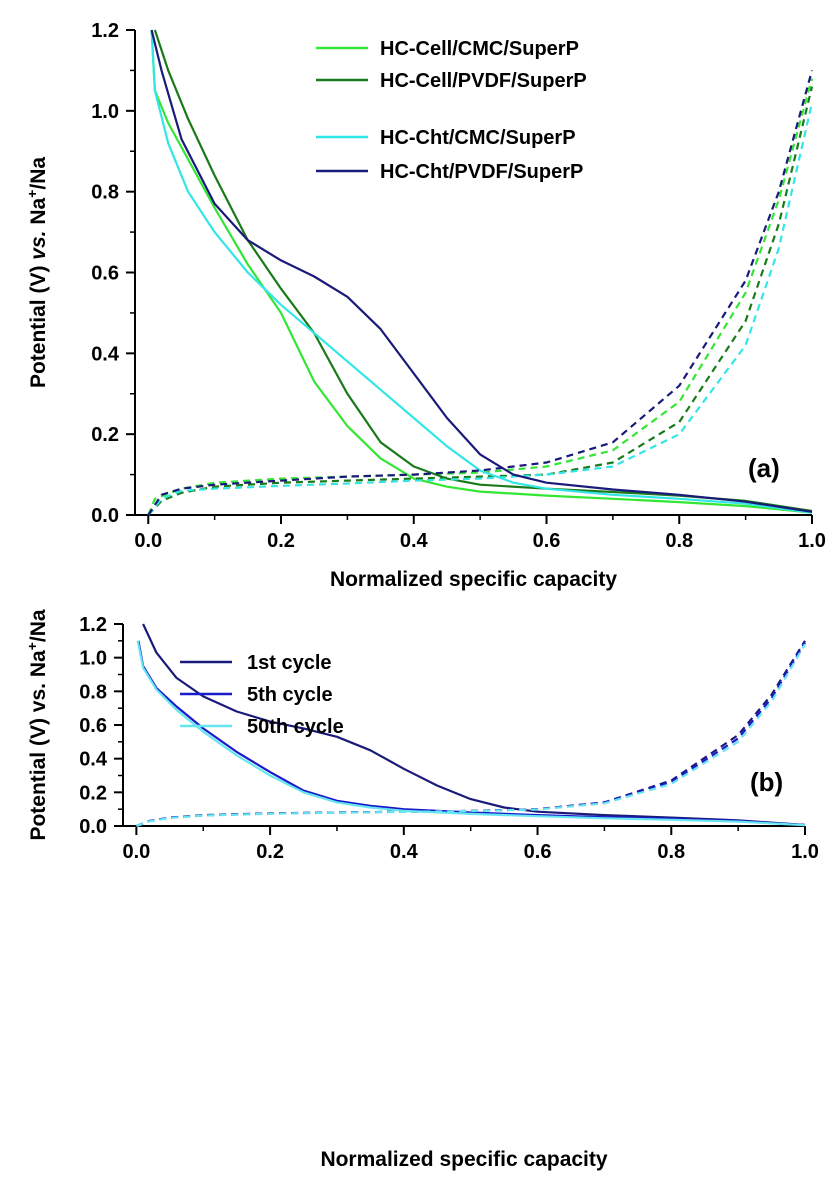 The image size is (833, 1180). Describe the element at coordinates (38, 745) in the screenshot. I see `y-axis-title-part: Potential (V) vs. Na` at that location.